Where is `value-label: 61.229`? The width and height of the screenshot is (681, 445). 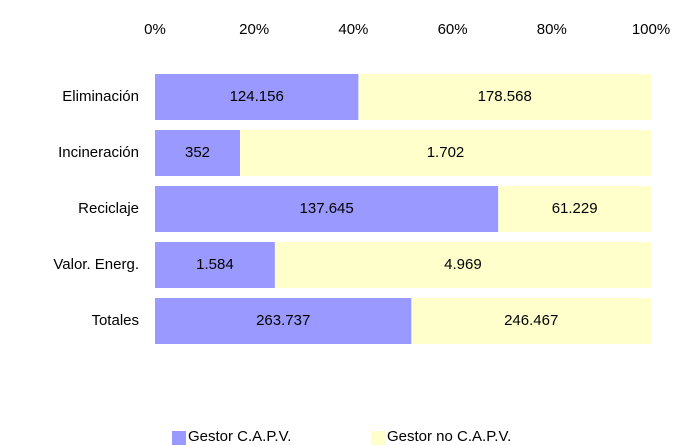
value-label: 61.229 is located at coordinates (575, 208).